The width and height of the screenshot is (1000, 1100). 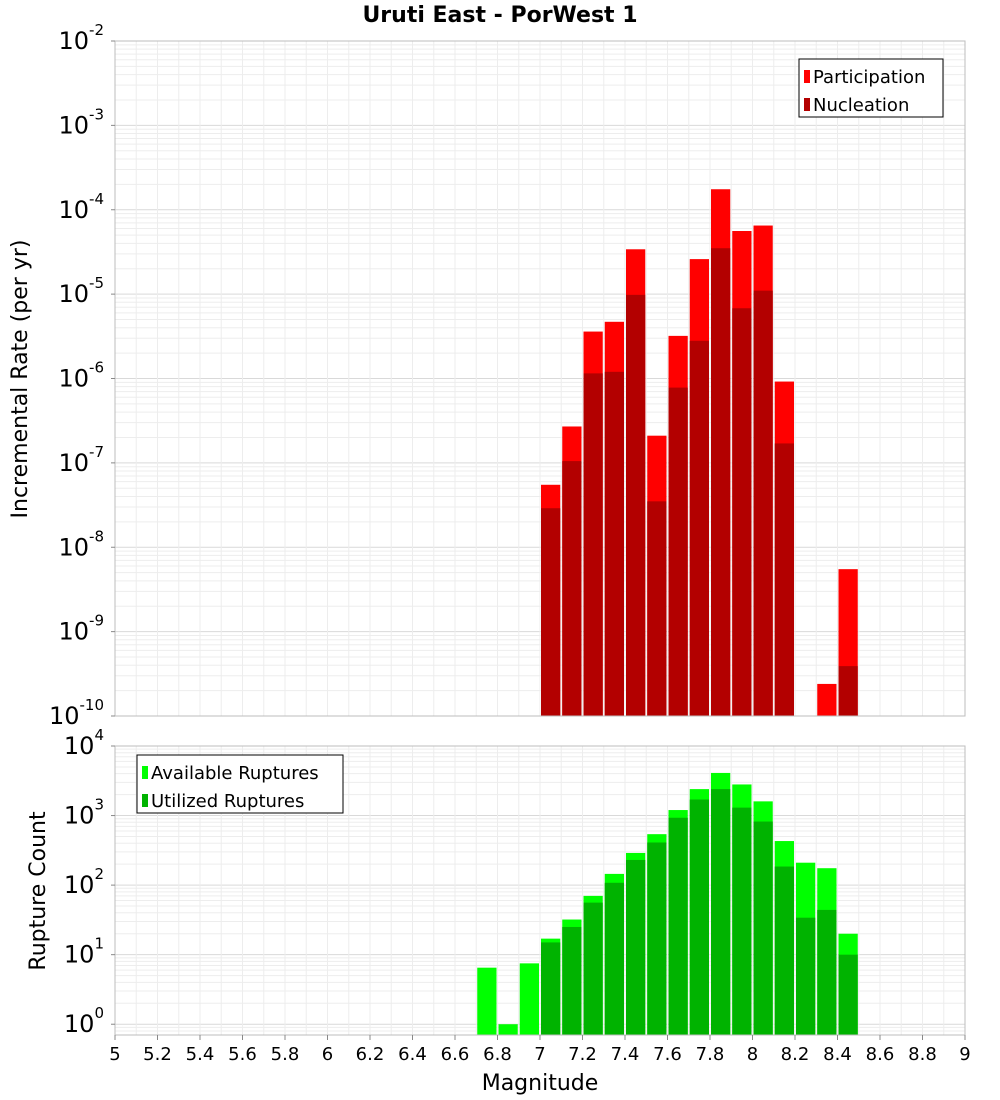 I want to click on y-tick-label: 10⁻⁴, so click(x=81, y=207).